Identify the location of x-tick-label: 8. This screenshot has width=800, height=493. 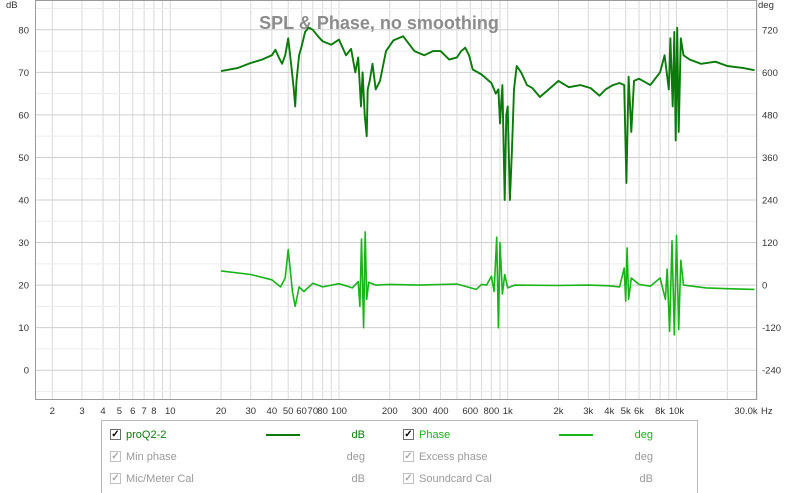
(153, 411).